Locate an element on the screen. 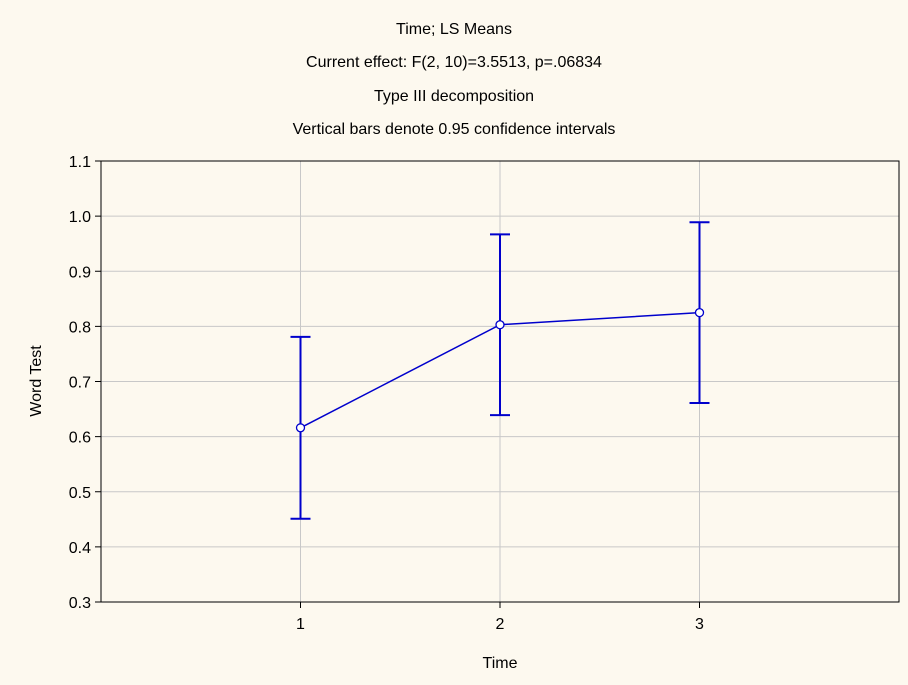 The image size is (908, 685). x-tick-label: 2 is located at coordinates (500, 624).